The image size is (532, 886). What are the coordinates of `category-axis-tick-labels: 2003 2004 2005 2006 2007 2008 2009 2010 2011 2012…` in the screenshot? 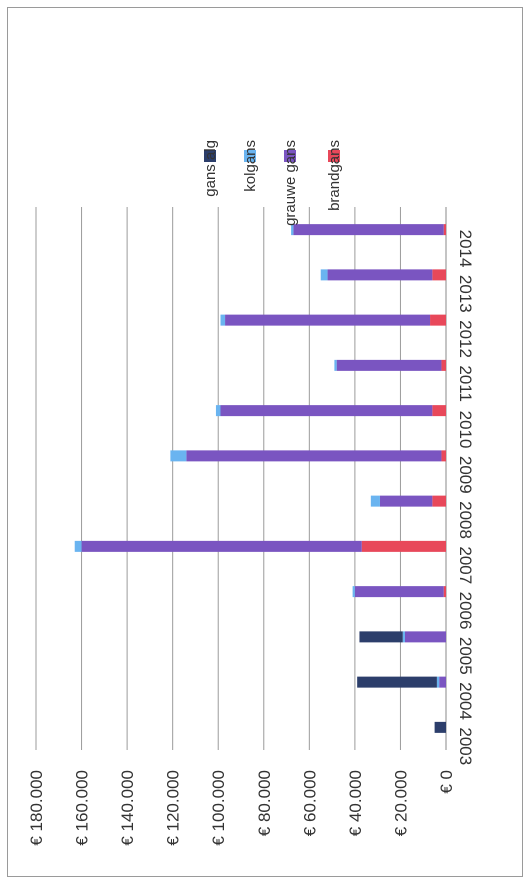 It's located at (465, 498).